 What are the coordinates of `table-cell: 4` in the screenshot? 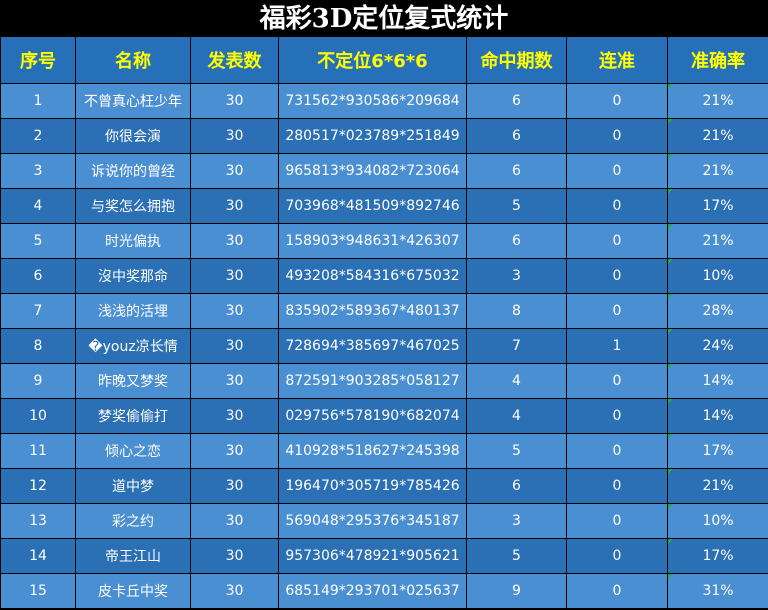 It's located at (516, 381).